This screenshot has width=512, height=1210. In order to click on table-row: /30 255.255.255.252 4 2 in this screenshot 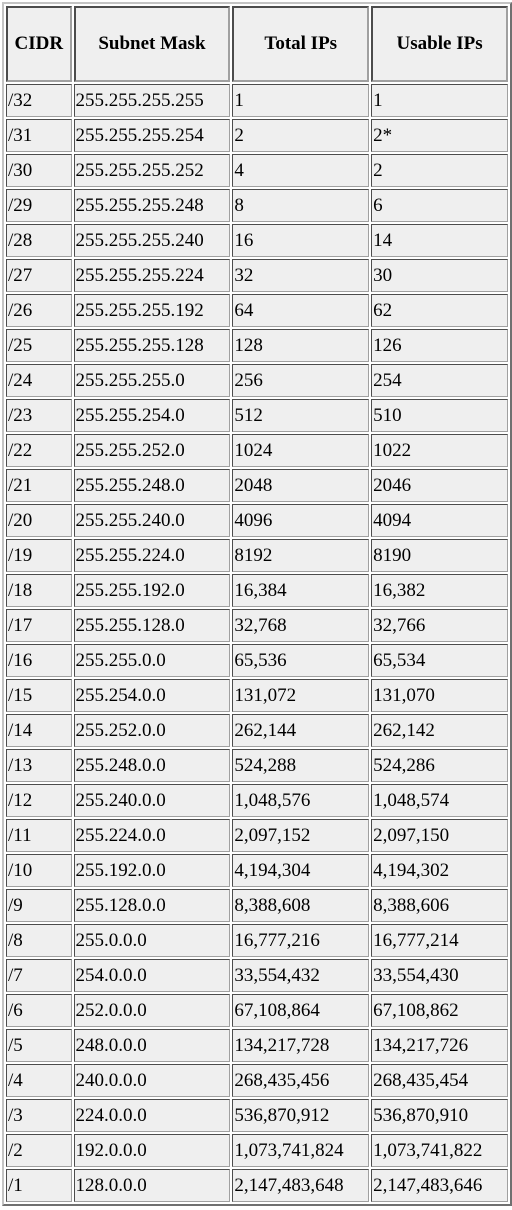, I will do `click(257, 170)`.